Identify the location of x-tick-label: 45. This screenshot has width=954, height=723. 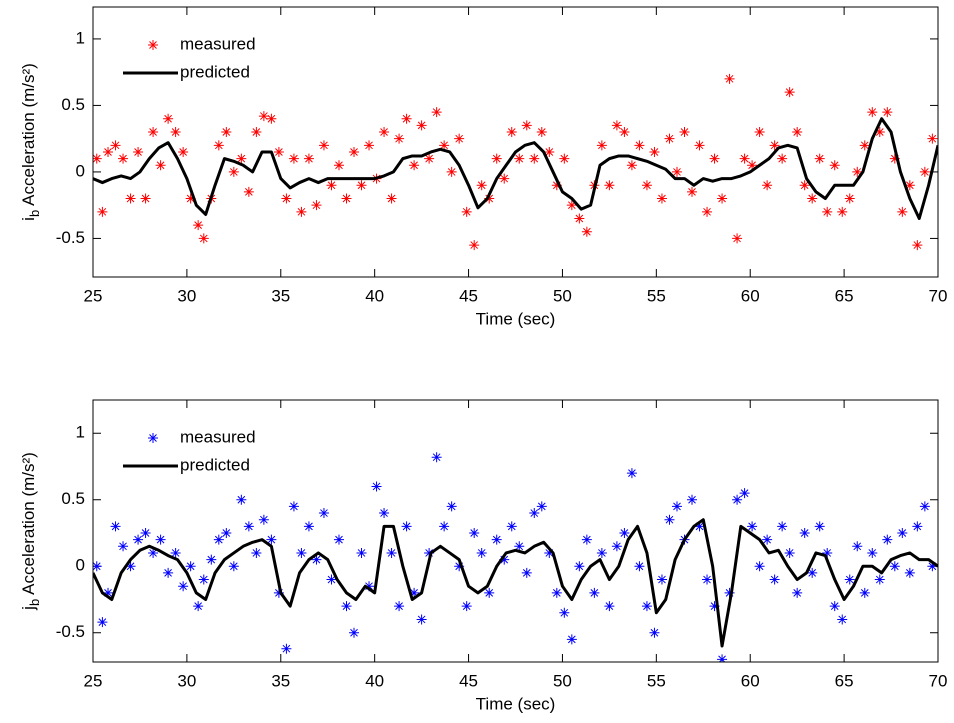
(468, 295).